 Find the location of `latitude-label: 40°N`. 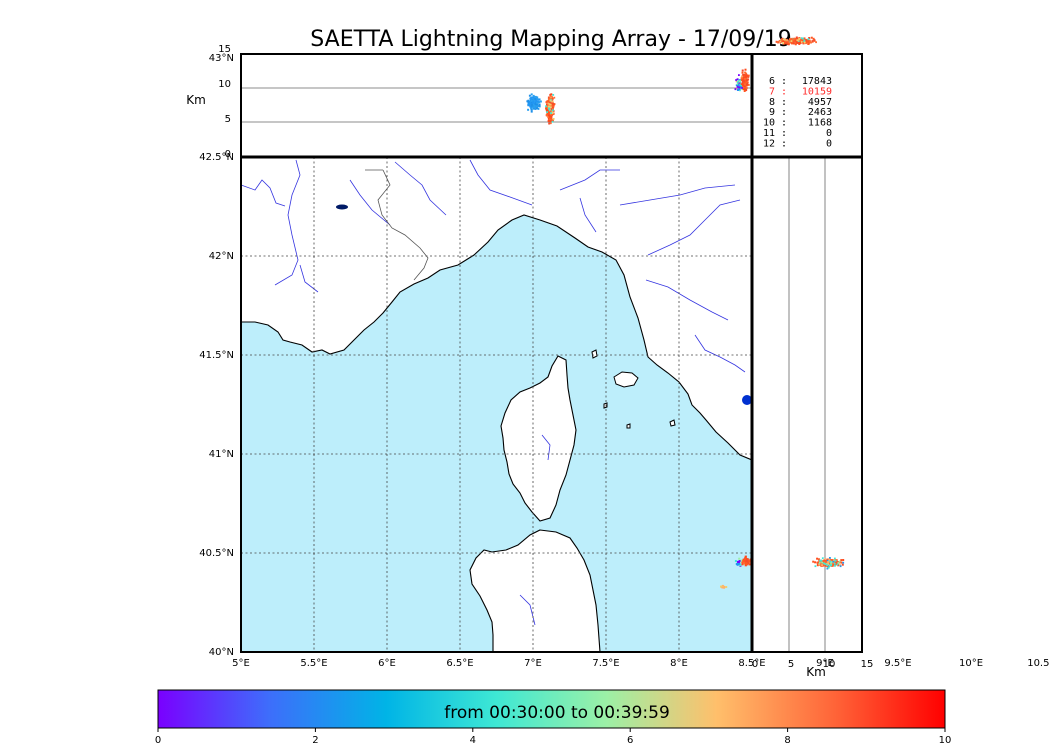

latitude-label: 40°N is located at coordinates (221, 652).